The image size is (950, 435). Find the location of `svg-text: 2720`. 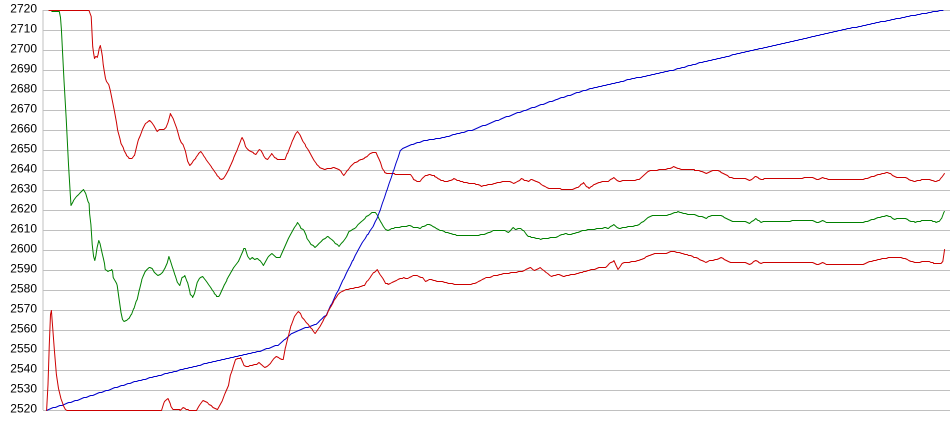

svg-text: 2720 is located at coordinates (23, 8).